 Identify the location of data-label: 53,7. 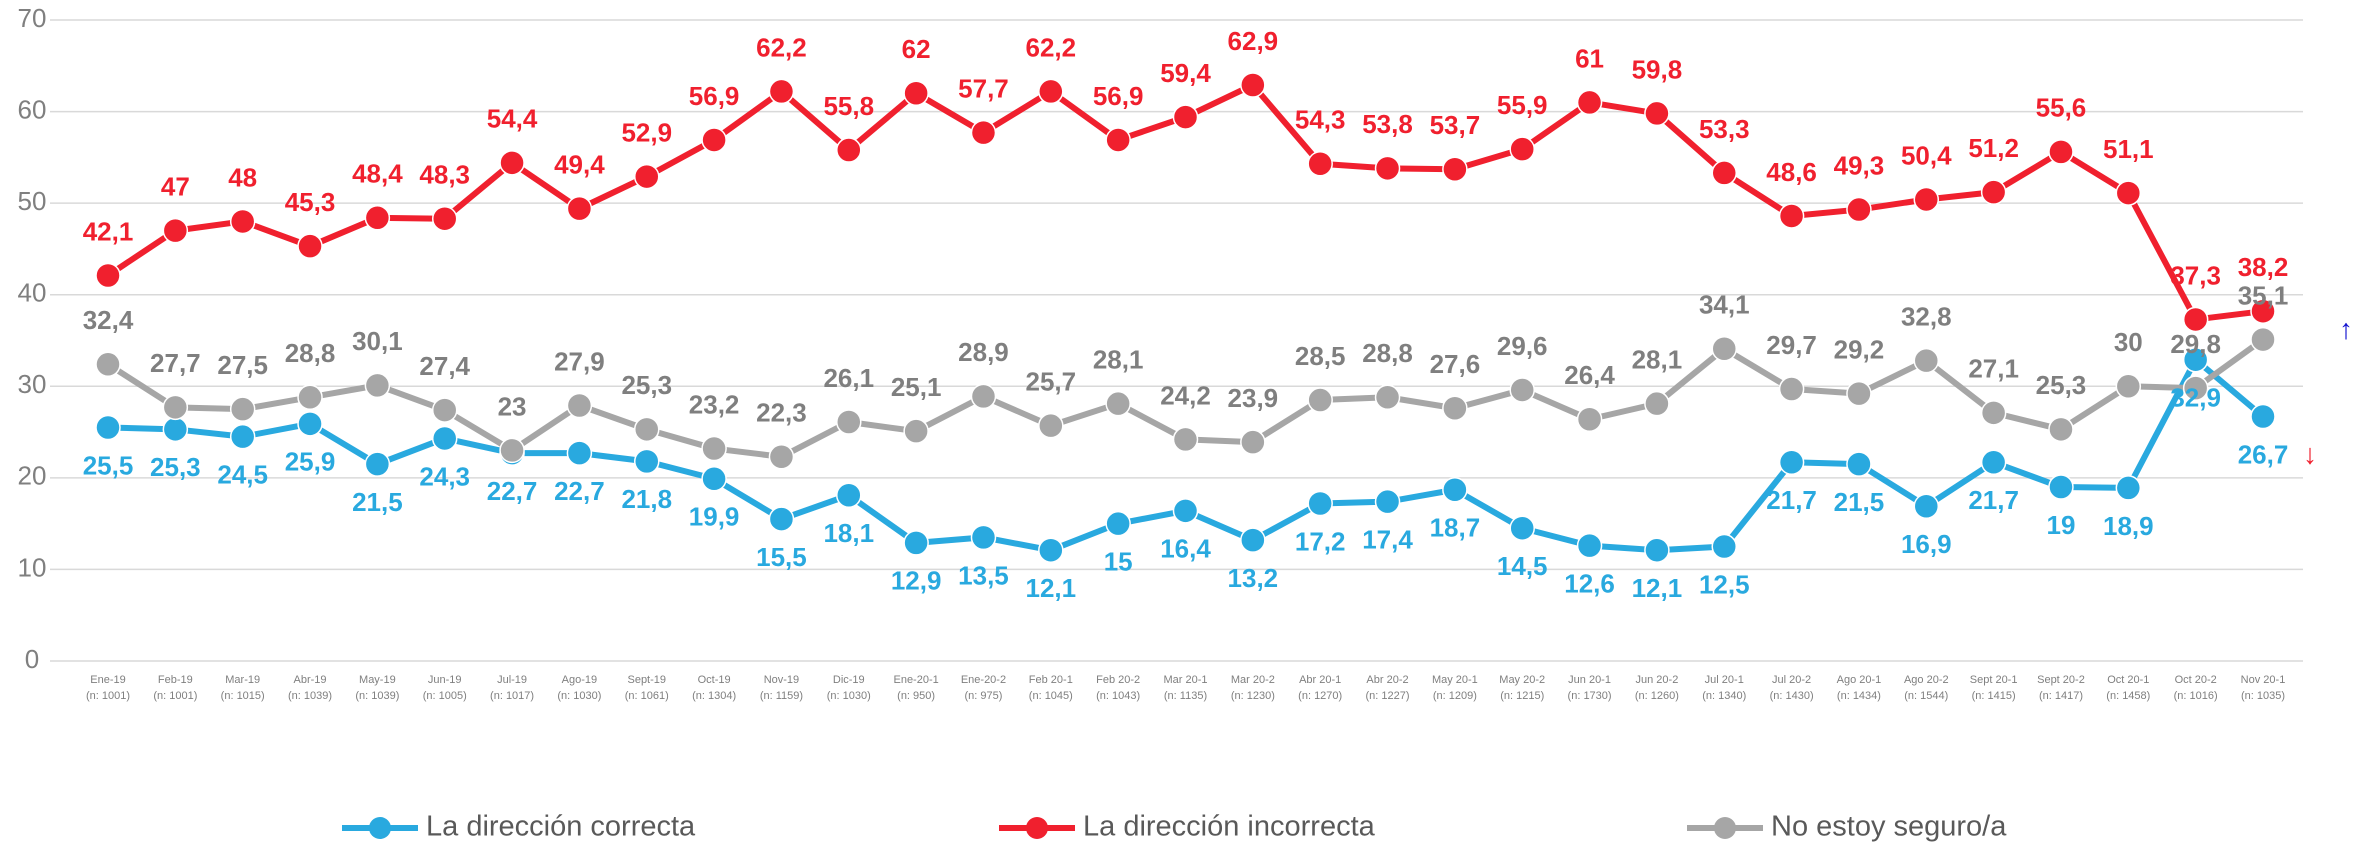
(1455, 125).